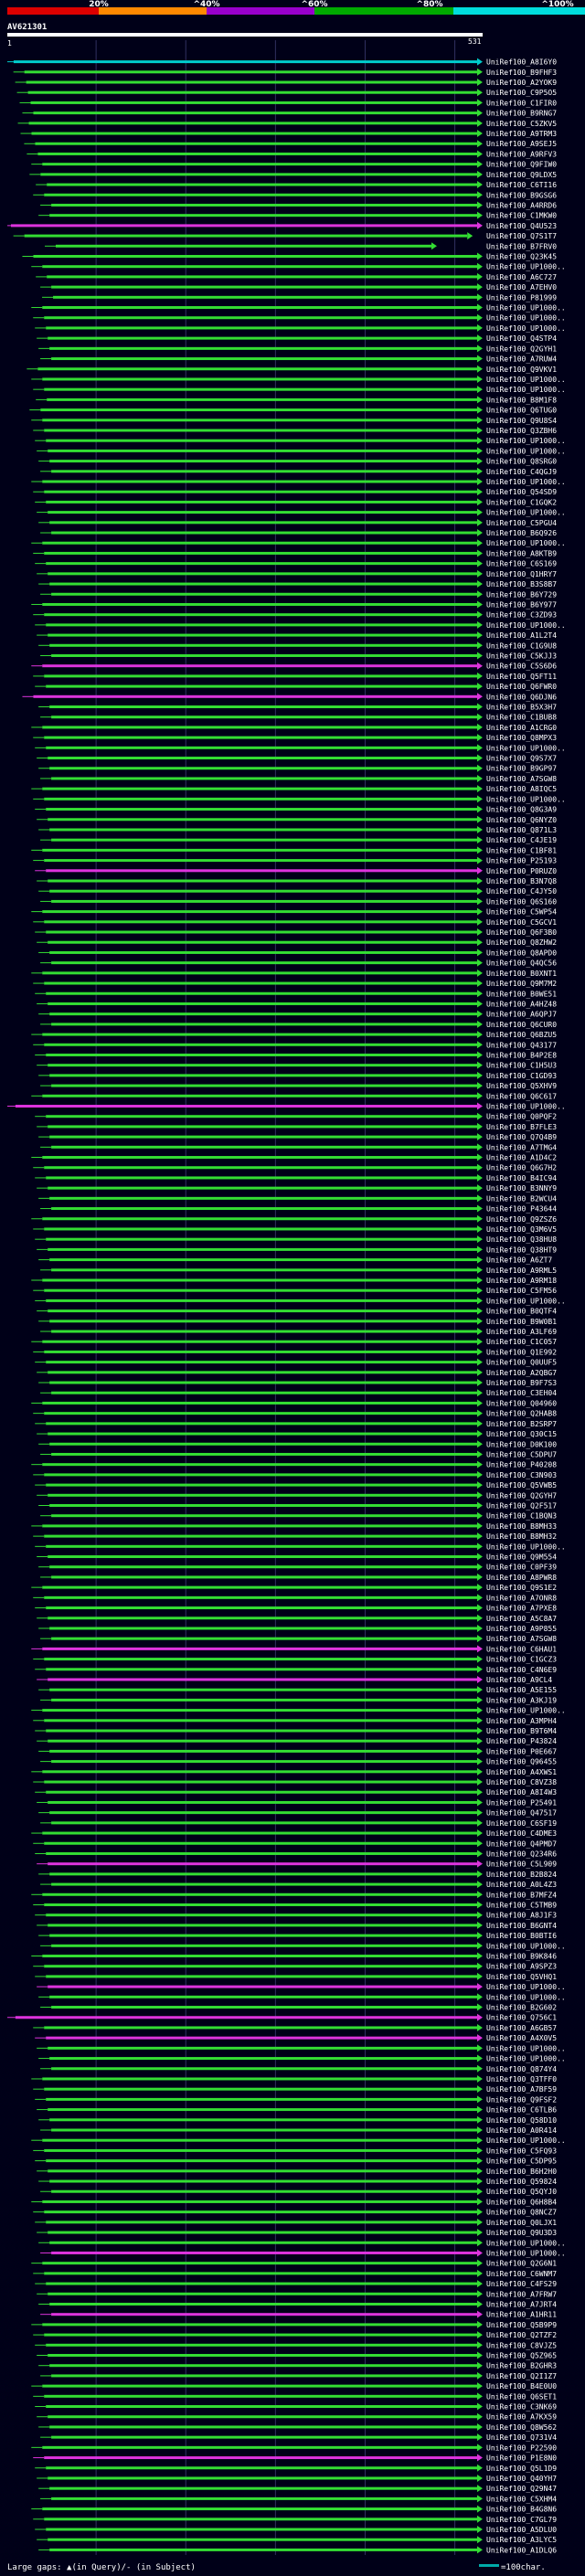 The width and height of the screenshot is (585, 2576). What do you see at coordinates (521, 1322) in the screenshot?
I see `hit-label: UniRef100_B9W0B1` at bounding box center [521, 1322].